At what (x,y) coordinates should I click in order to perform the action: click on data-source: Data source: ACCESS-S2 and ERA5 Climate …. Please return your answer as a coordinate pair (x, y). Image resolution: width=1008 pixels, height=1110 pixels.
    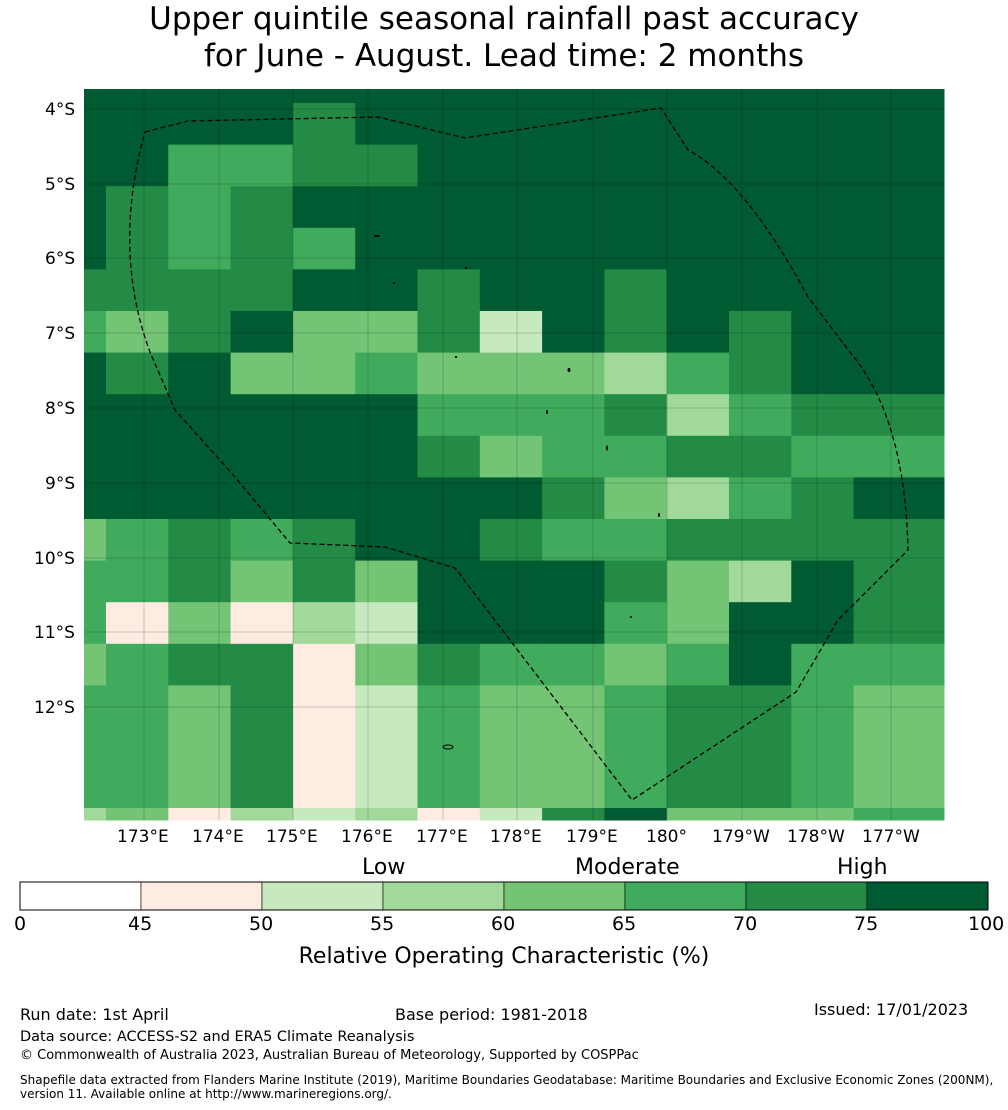
    Looking at the image, I should click on (217, 1037).